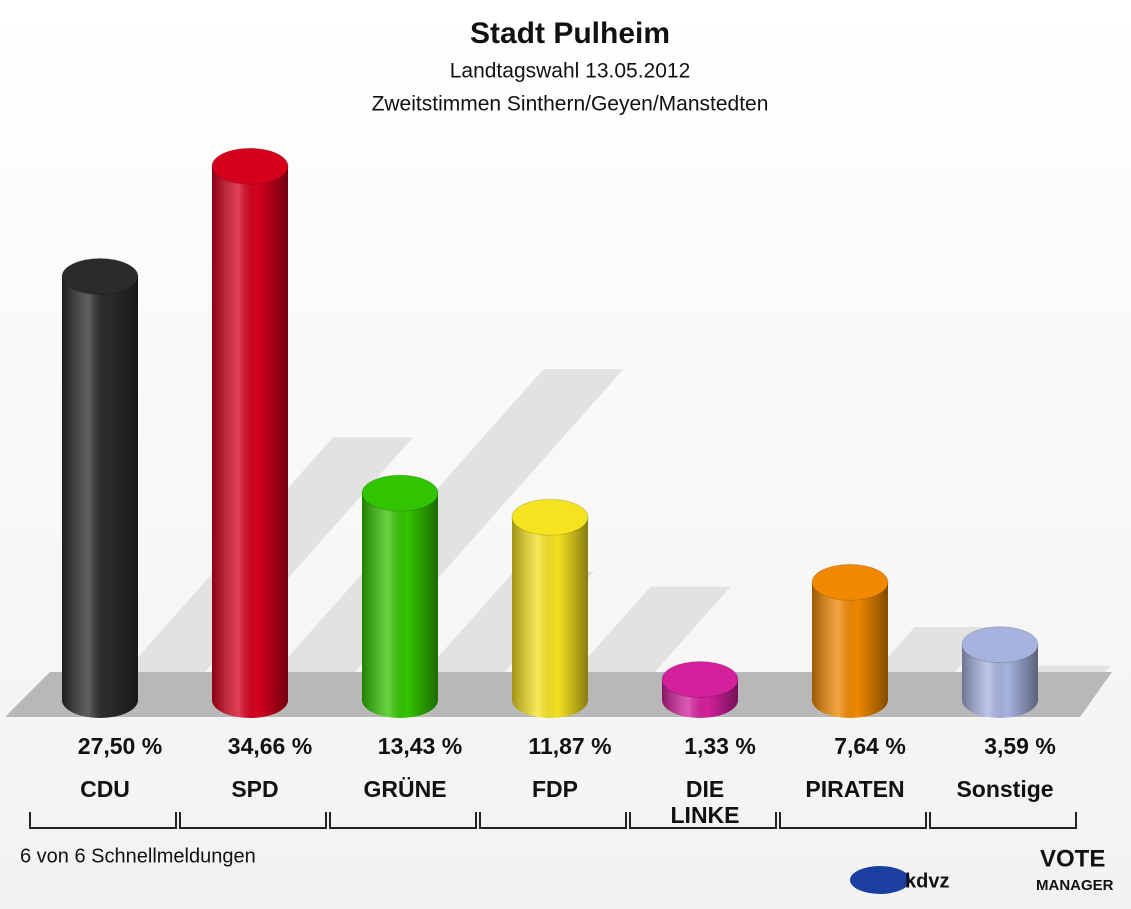  What do you see at coordinates (927, 881) in the screenshot?
I see `logo-text: kdvz` at bounding box center [927, 881].